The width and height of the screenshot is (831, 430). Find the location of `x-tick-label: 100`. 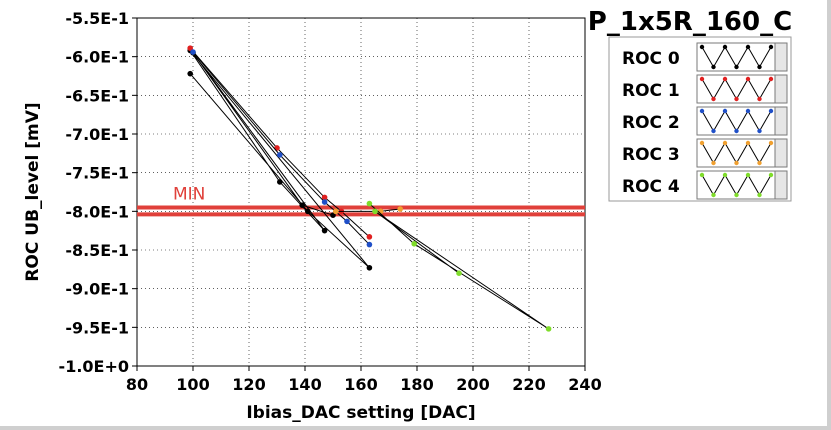

x-tick-label: 100 is located at coordinates (192, 384).